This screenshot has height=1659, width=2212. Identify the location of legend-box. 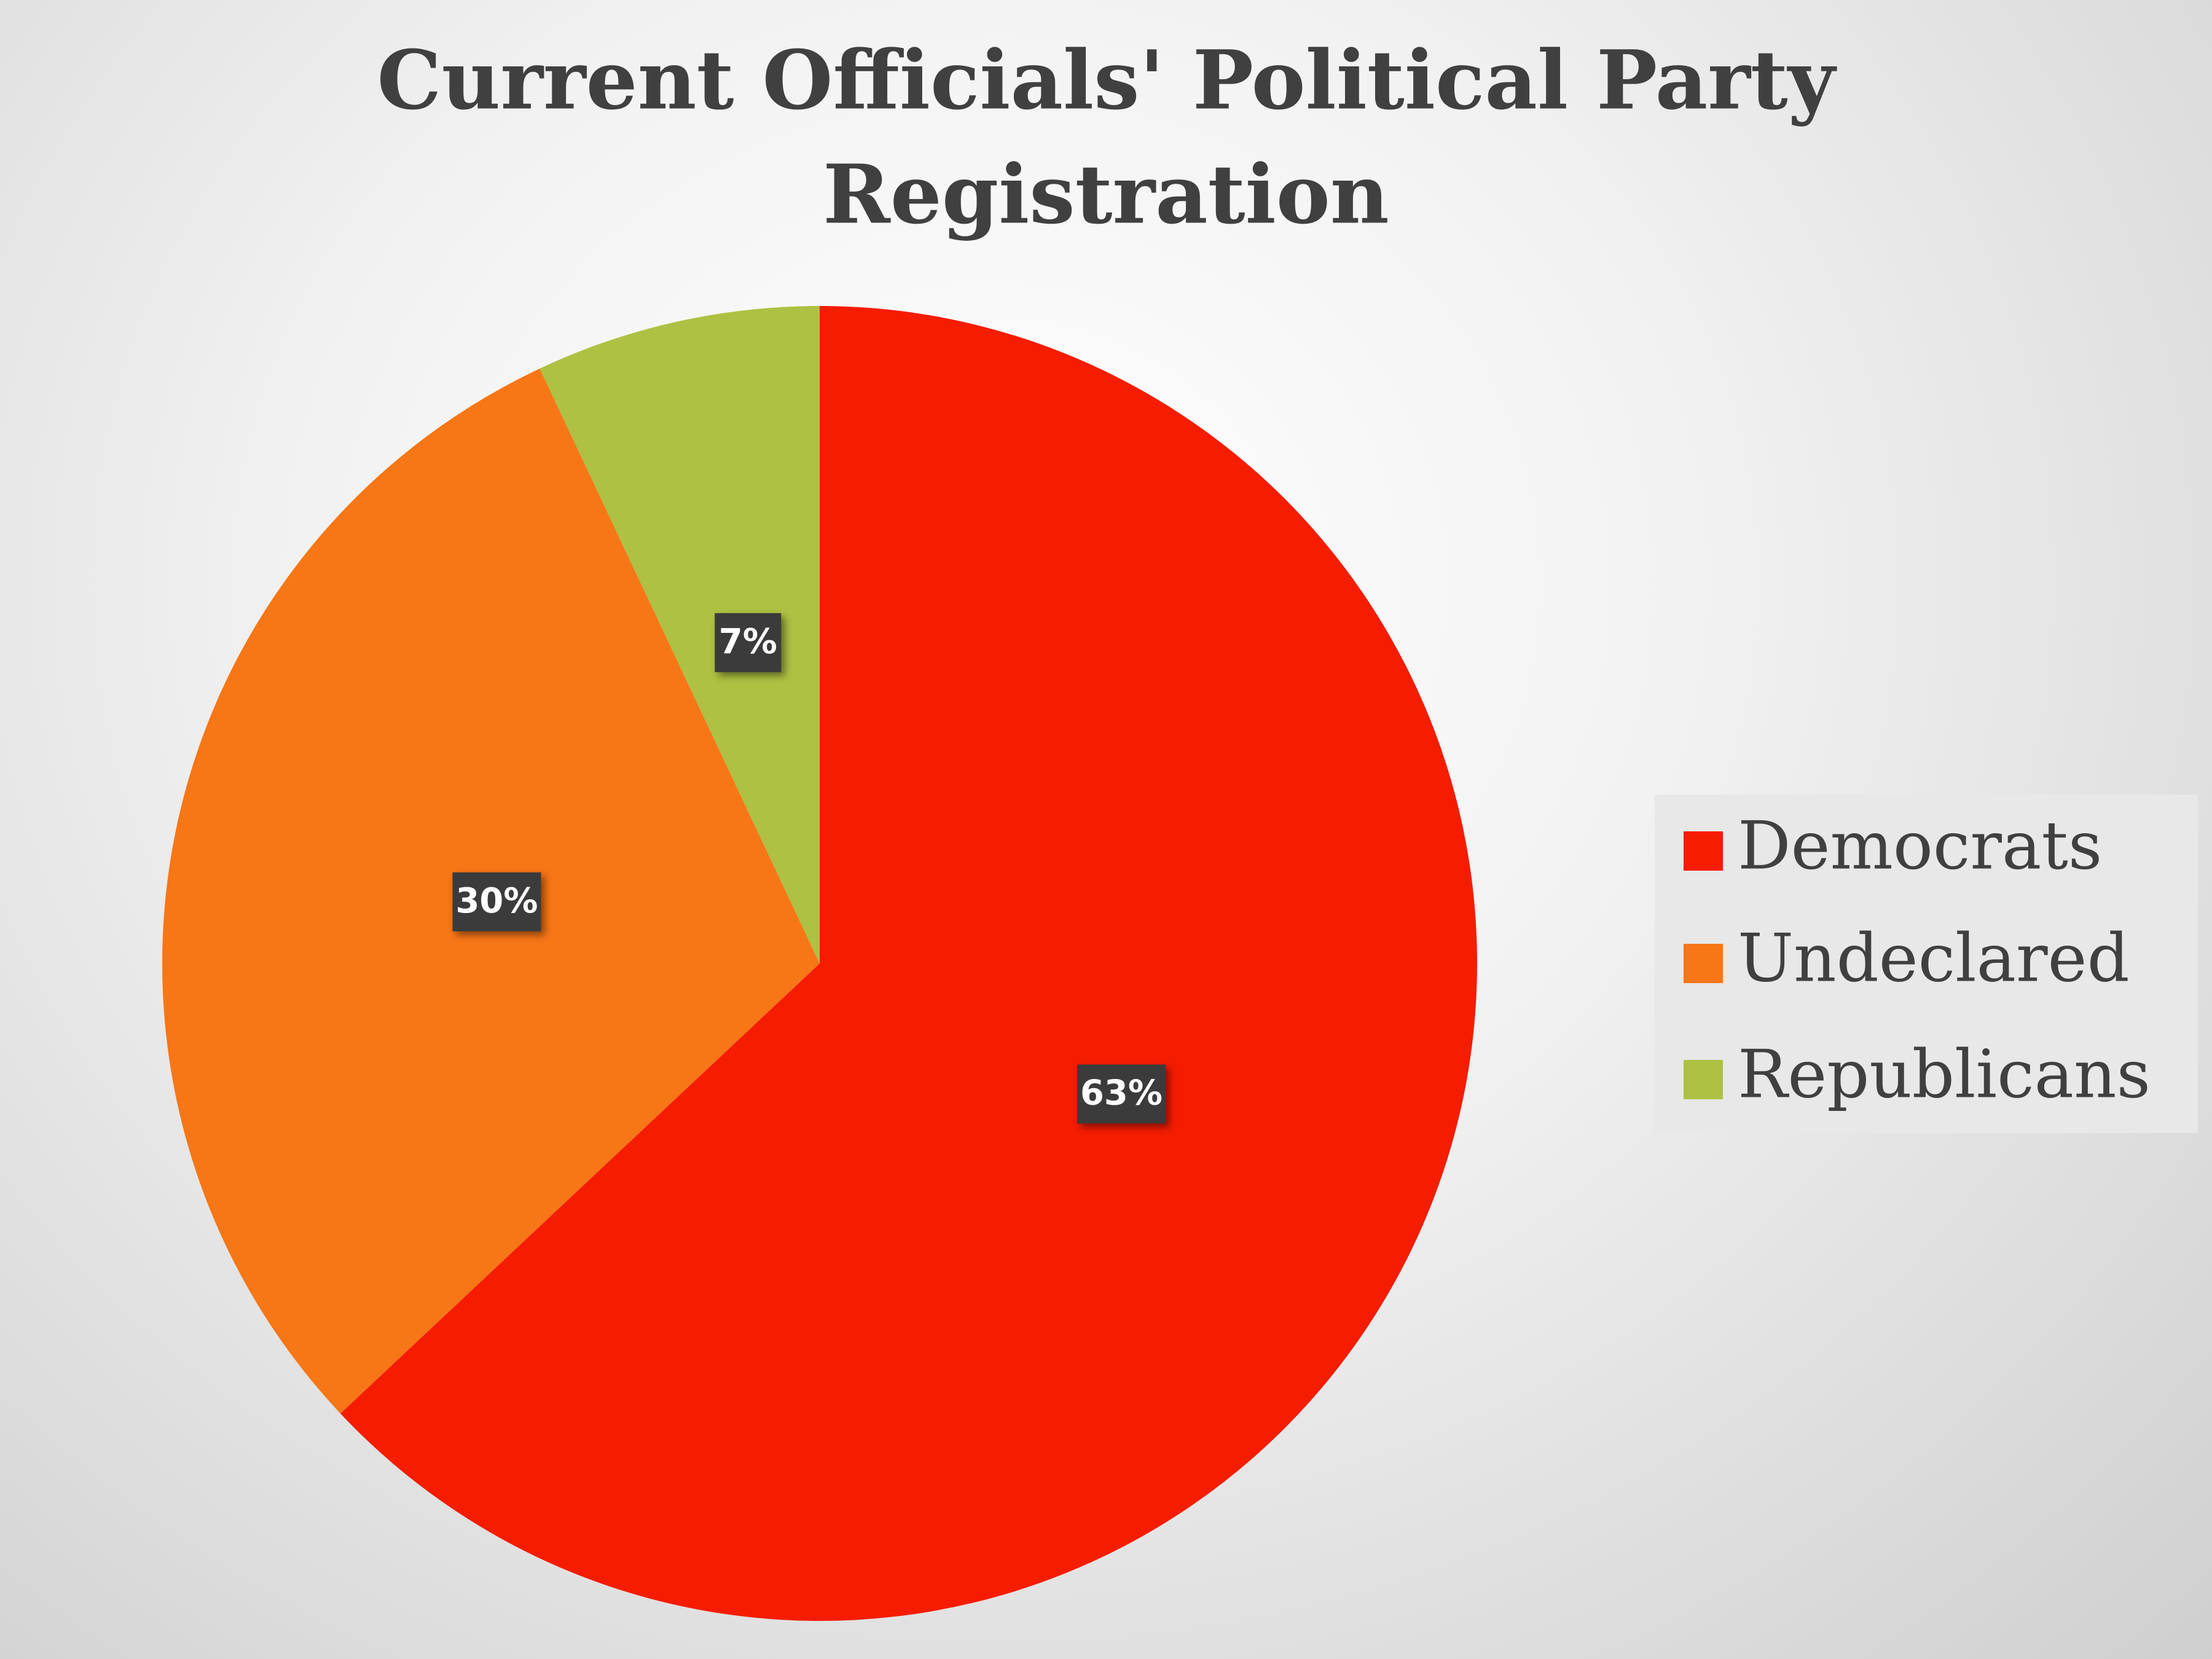
(1926, 963).